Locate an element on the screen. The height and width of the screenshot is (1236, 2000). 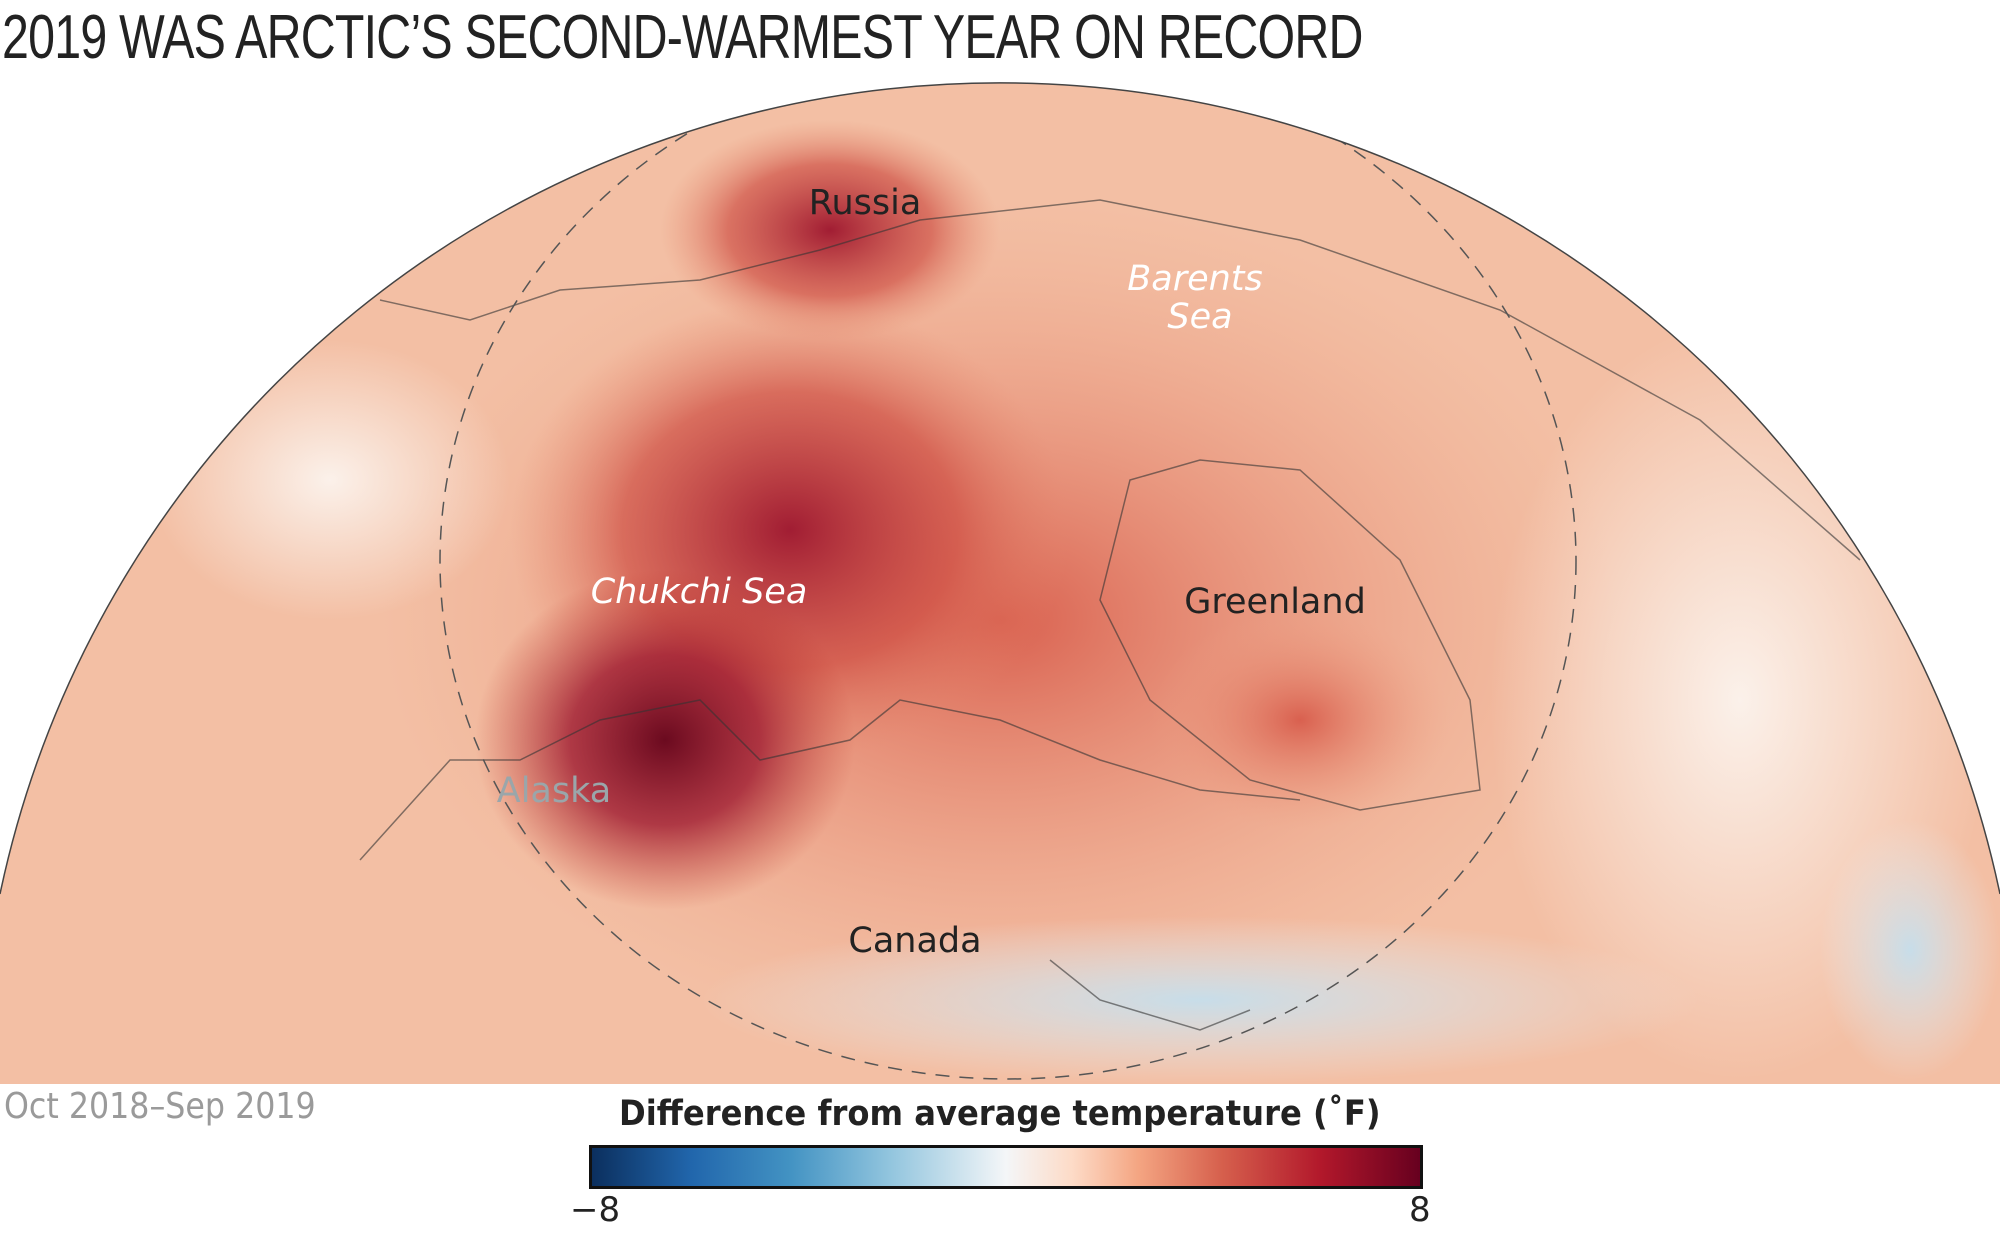
legend-title: Difference from average temperature (˚F) is located at coordinates (1000, 1114).